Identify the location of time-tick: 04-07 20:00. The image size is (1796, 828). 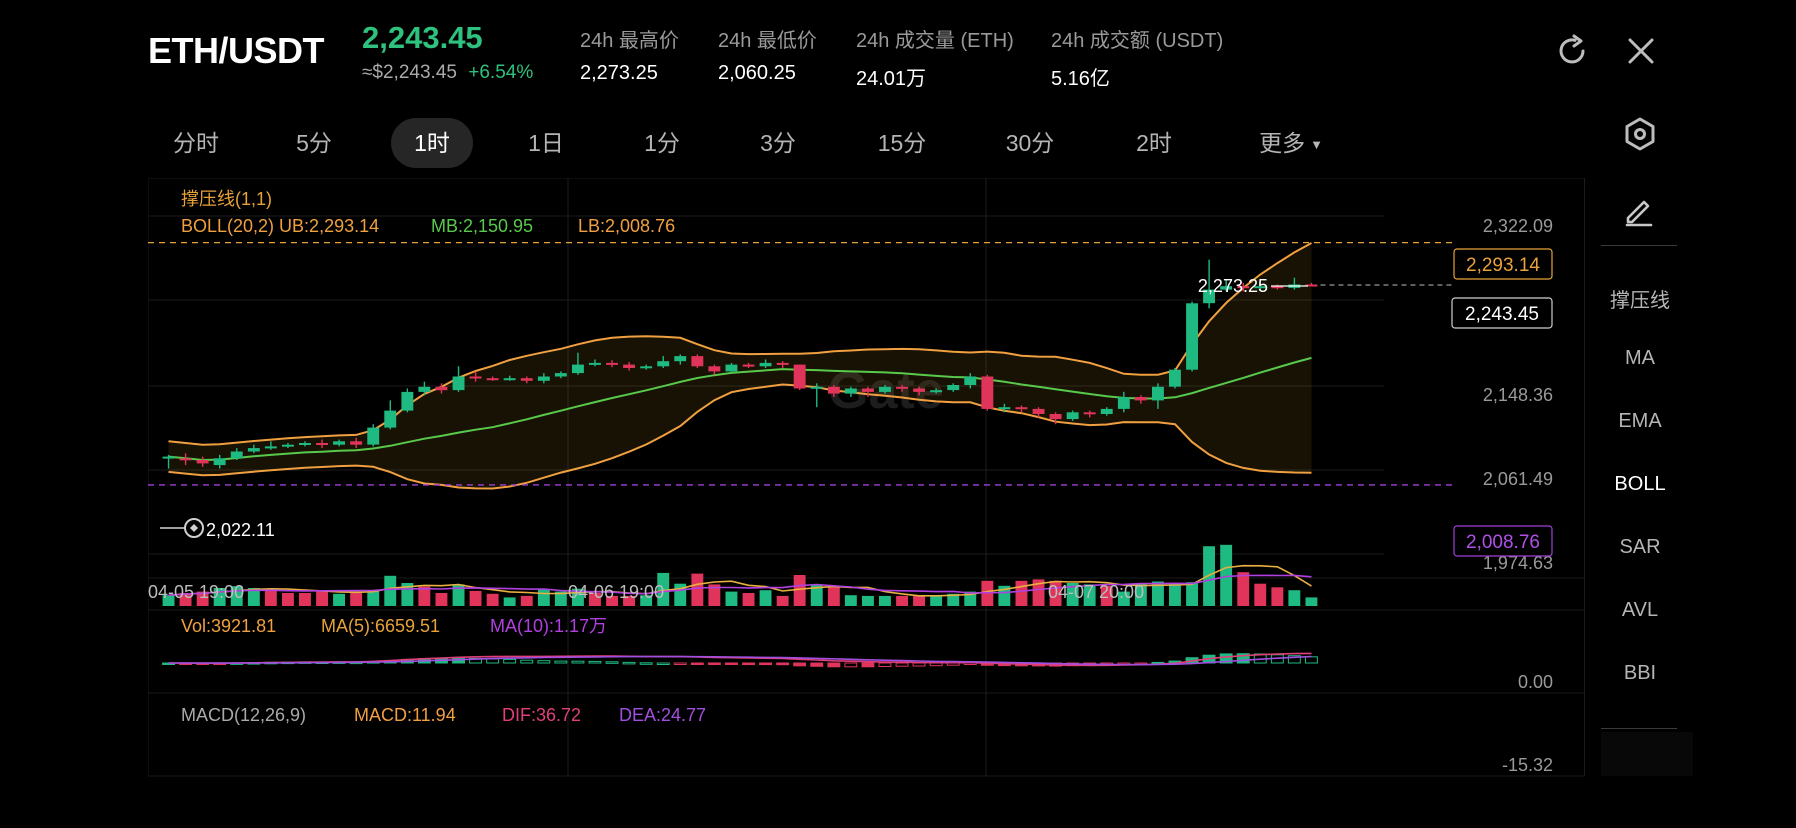
(1096, 592).